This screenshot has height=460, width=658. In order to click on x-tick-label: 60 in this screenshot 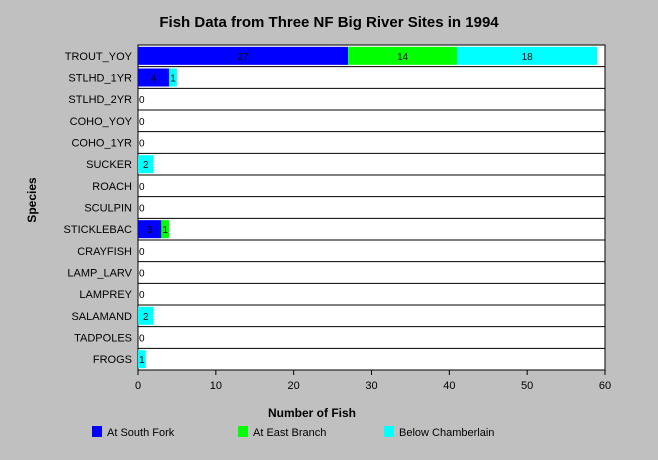, I will do `click(605, 386)`.